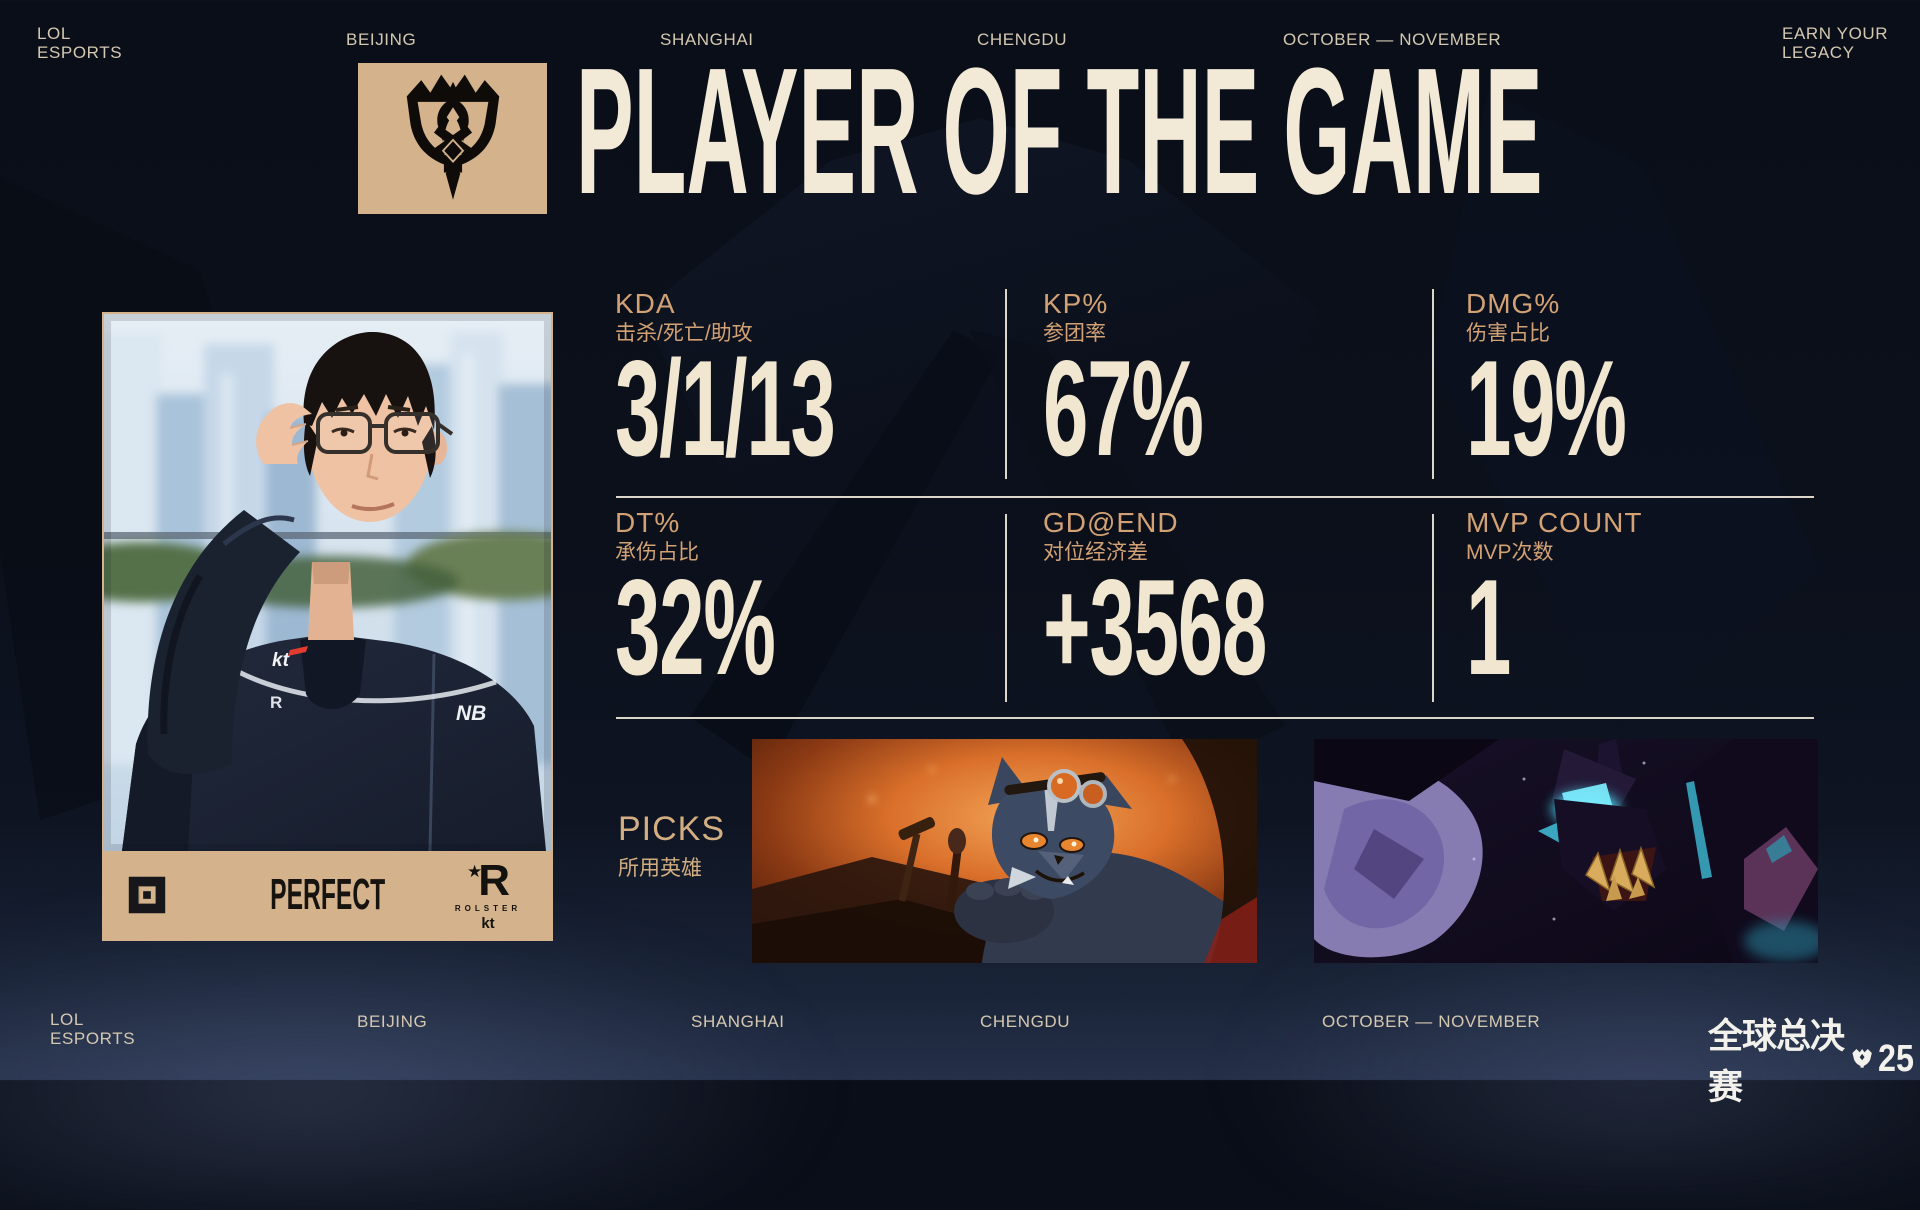 The width and height of the screenshot is (1920, 1210). Describe the element at coordinates (1076, 303) in the screenshot. I see `stat-label: KP%` at that location.